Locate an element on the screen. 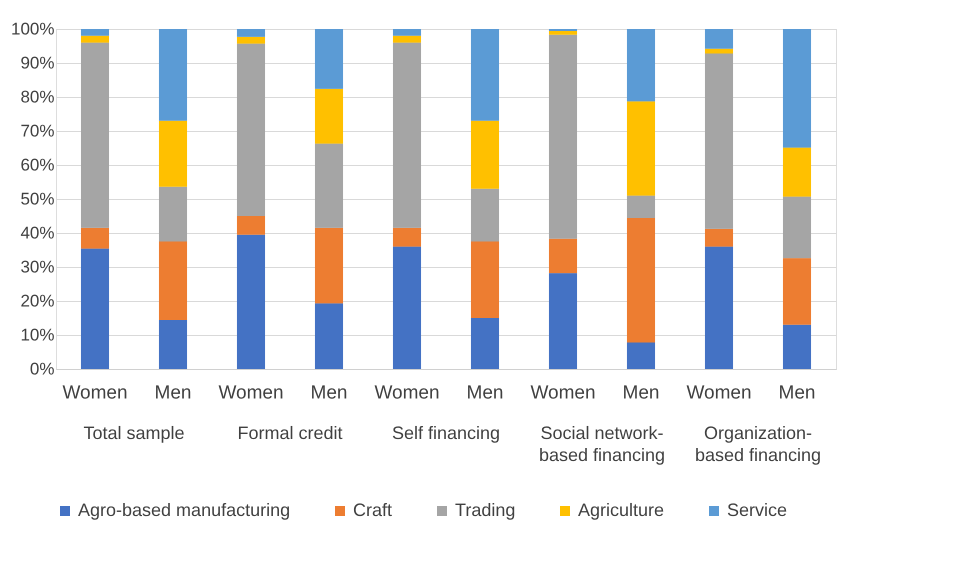 Image resolution: width=954 pixels, height=576 pixels. y-tick-label: 0% is located at coordinates (42, 369).